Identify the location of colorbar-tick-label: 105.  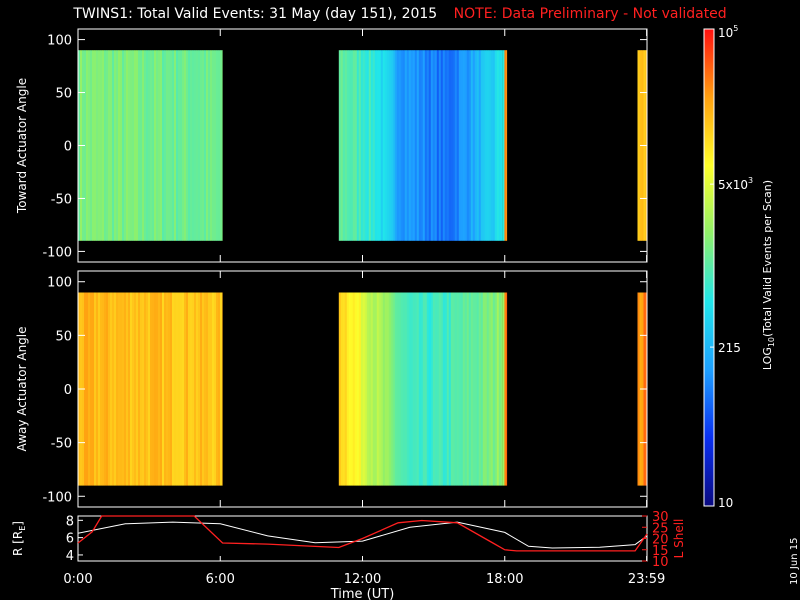
(728, 32).